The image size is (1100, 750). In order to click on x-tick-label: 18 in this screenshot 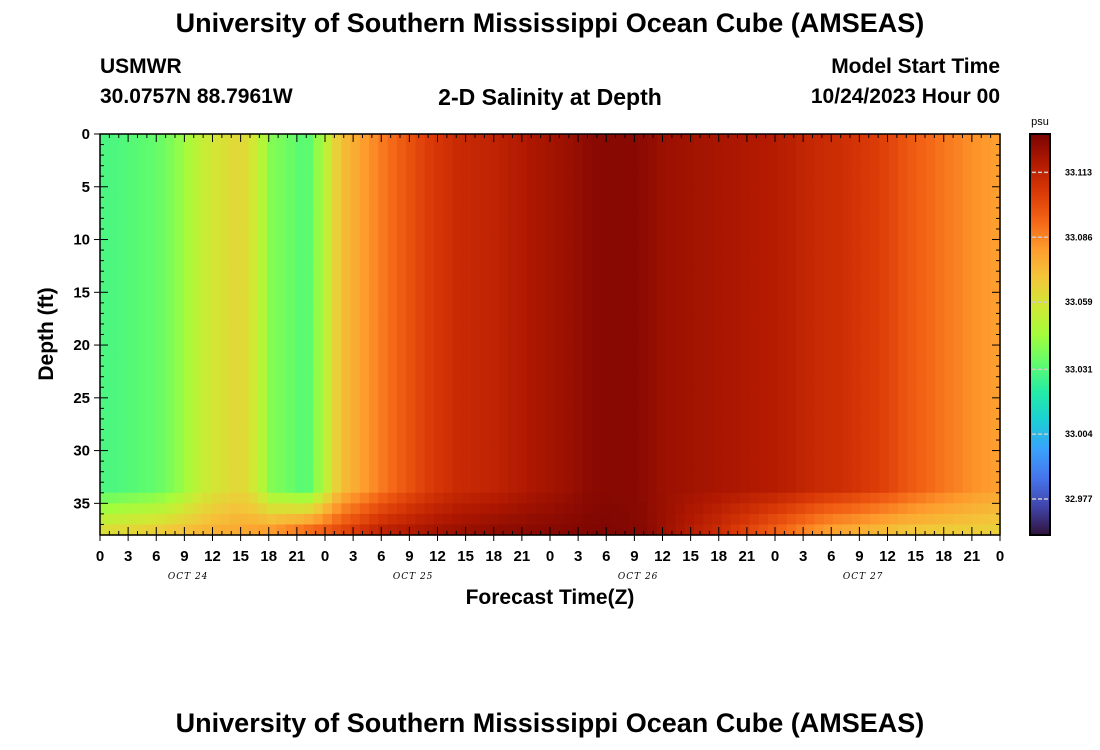, I will do `click(718, 556)`.